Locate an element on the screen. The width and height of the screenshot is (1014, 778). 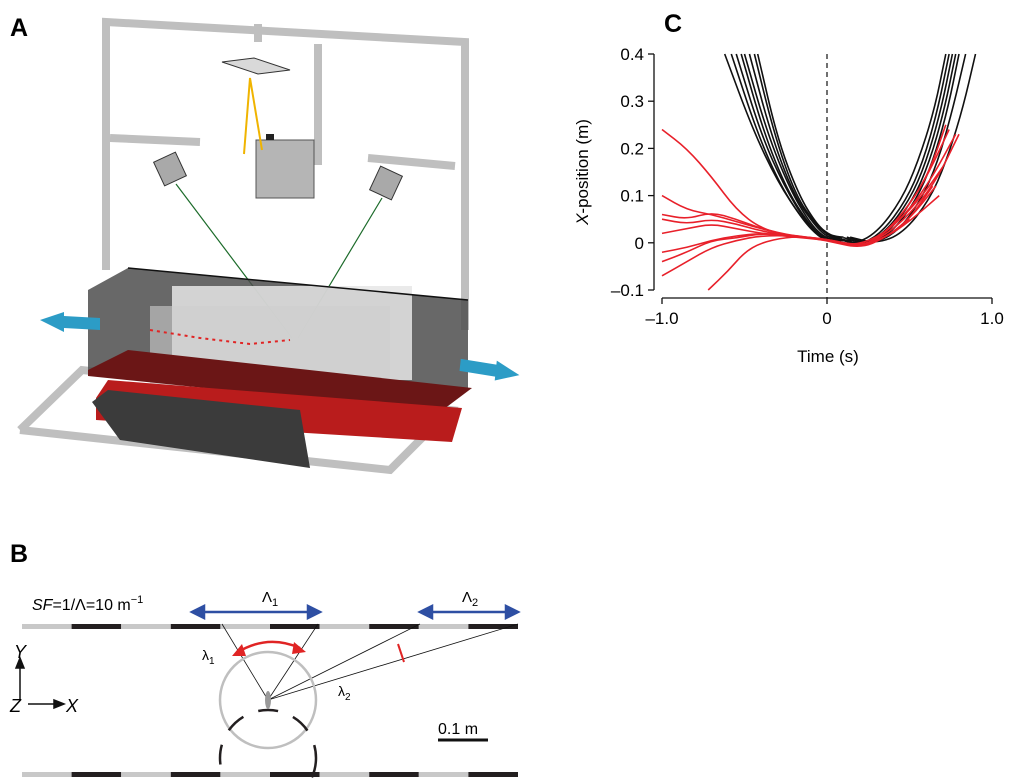
axis-z-label: Z is located at coordinates (15, 706).